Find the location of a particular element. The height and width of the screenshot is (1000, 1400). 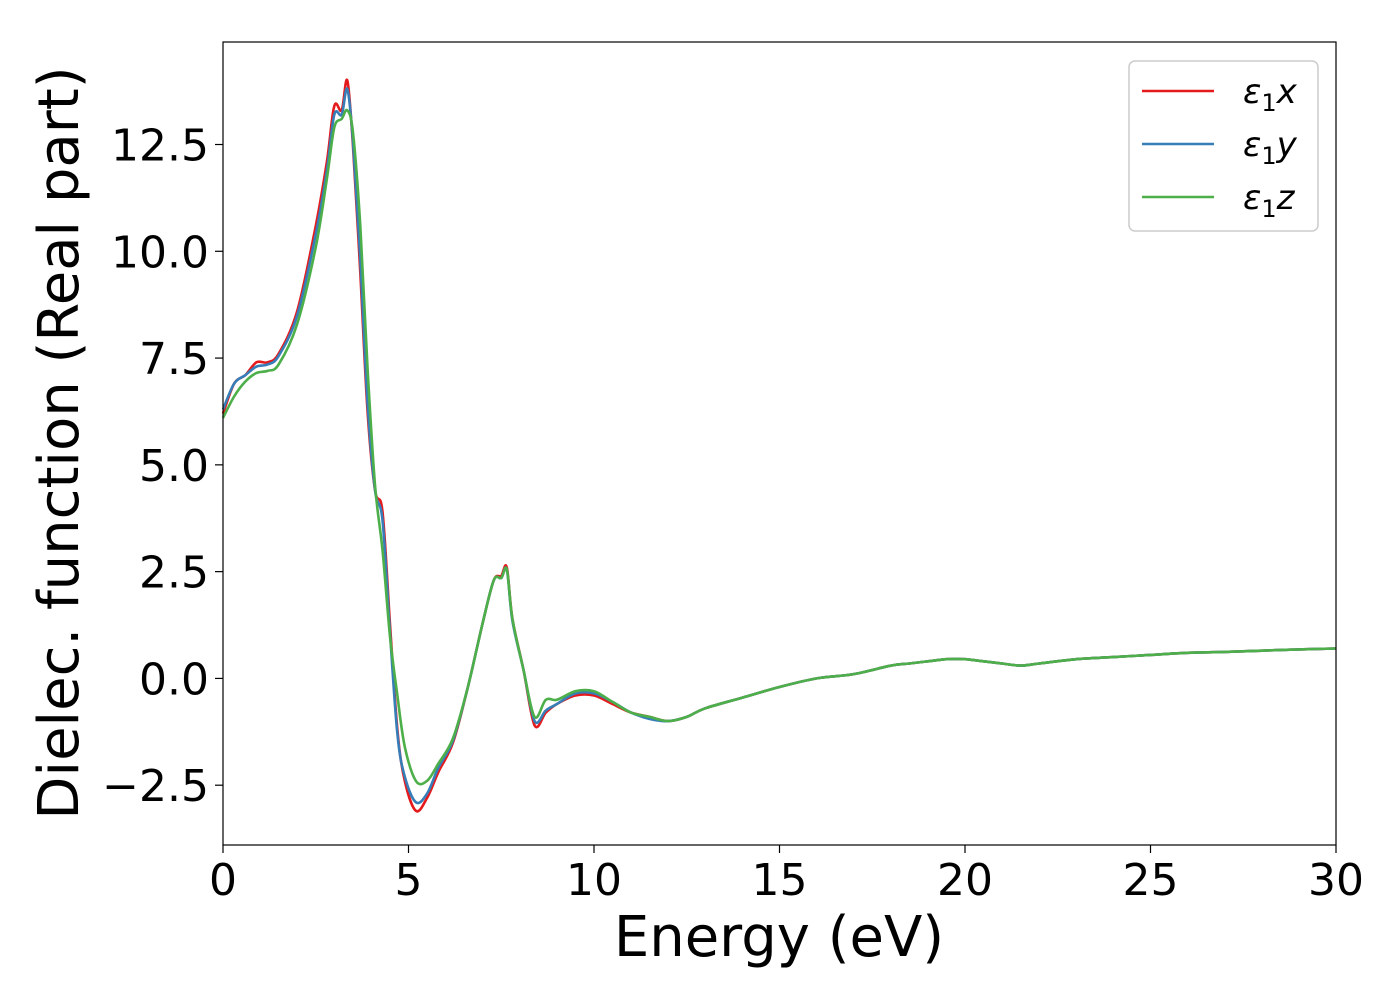

y-tick-label: 0.0 is located at coordinates (174, 679).